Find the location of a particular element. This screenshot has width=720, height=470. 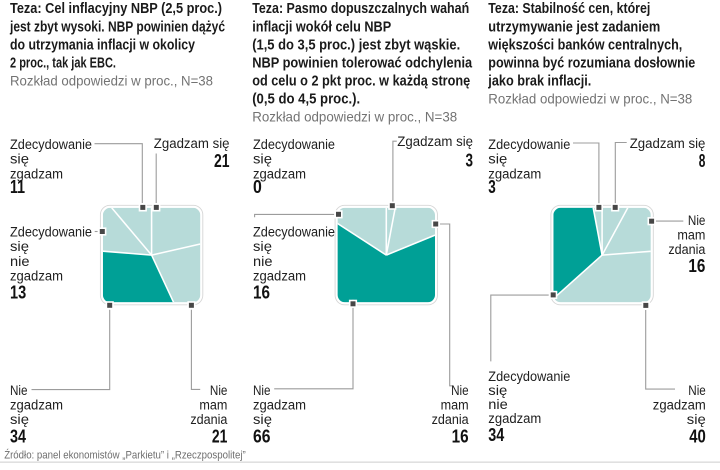

svg-text: Teza: Stabilność cen, której is located at coordinates (569, 9).